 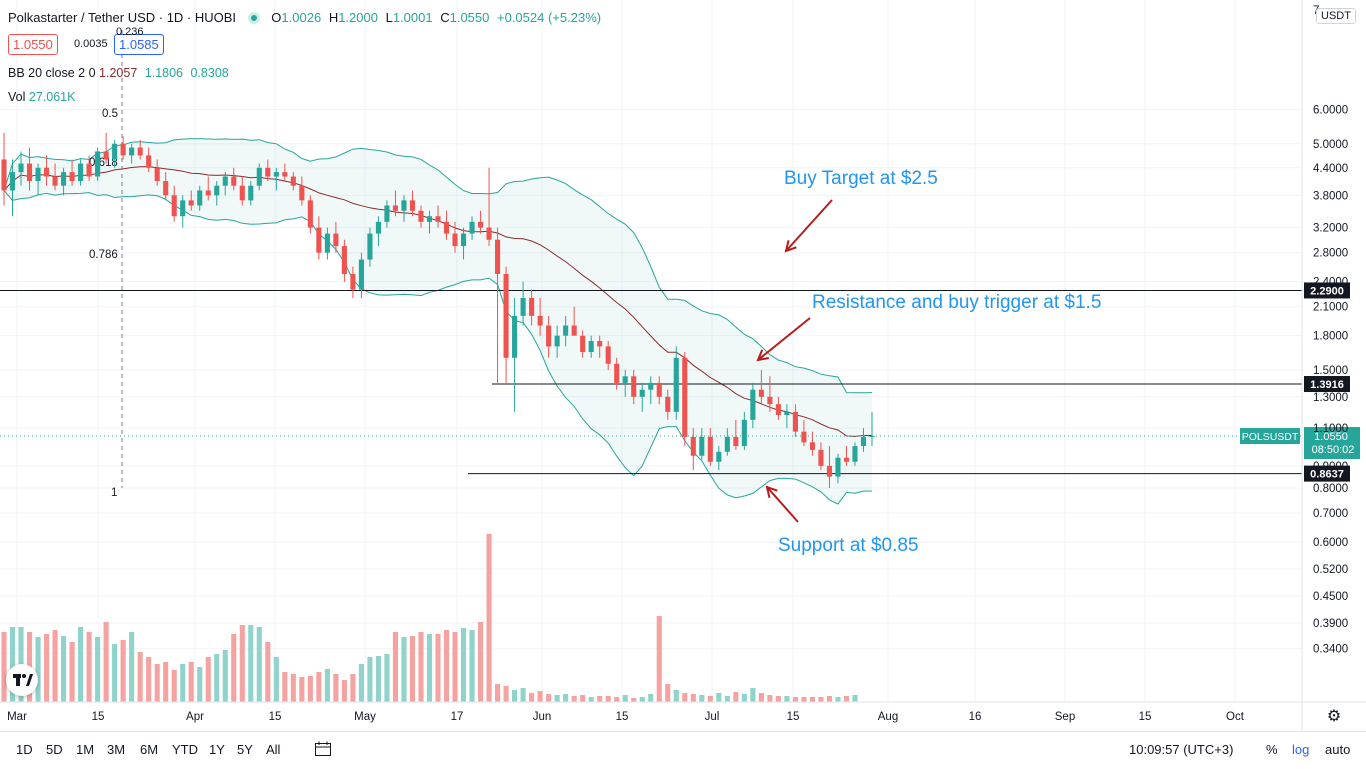 What do you see at coordinates (41, 97) in the screenshot?
I see `volume-legend: Vol 27.061K` at bounding box center [41, 97].